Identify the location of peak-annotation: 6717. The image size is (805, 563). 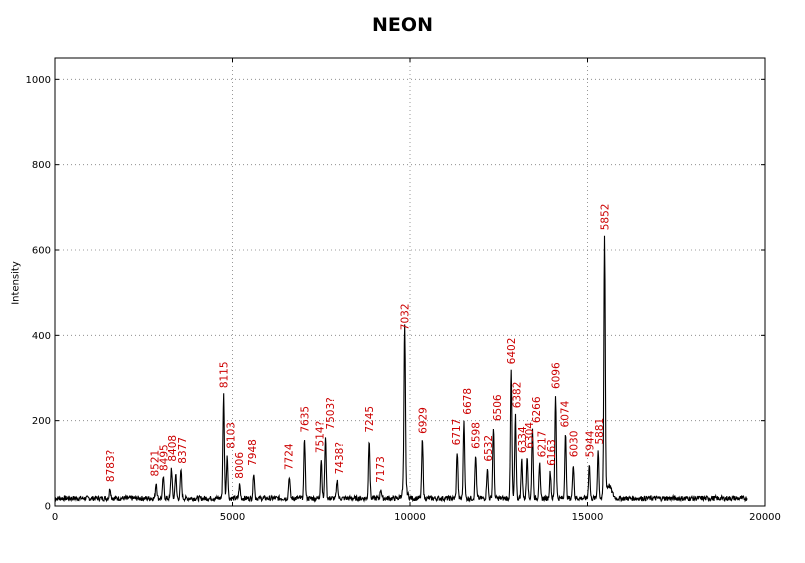
(457, 432).